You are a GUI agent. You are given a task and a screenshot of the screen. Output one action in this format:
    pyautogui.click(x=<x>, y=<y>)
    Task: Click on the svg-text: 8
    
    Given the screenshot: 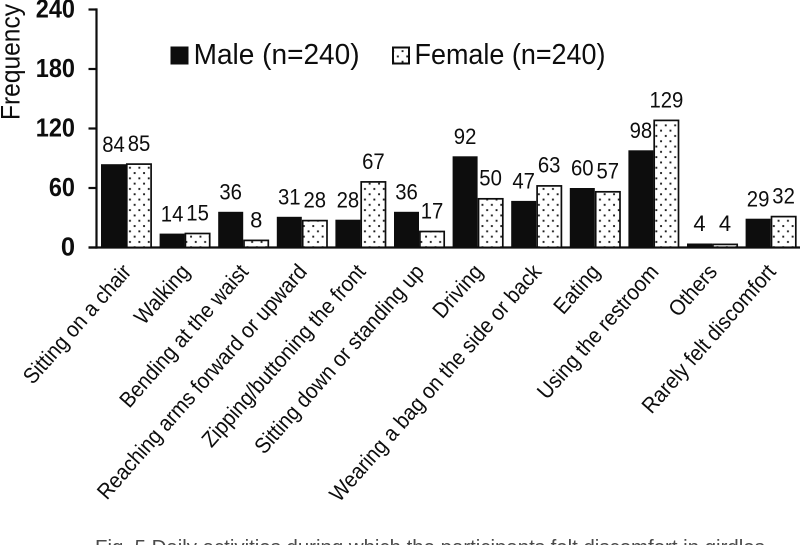 What is the action you would take?
    pyautogui.click(x=256, y=219)
    